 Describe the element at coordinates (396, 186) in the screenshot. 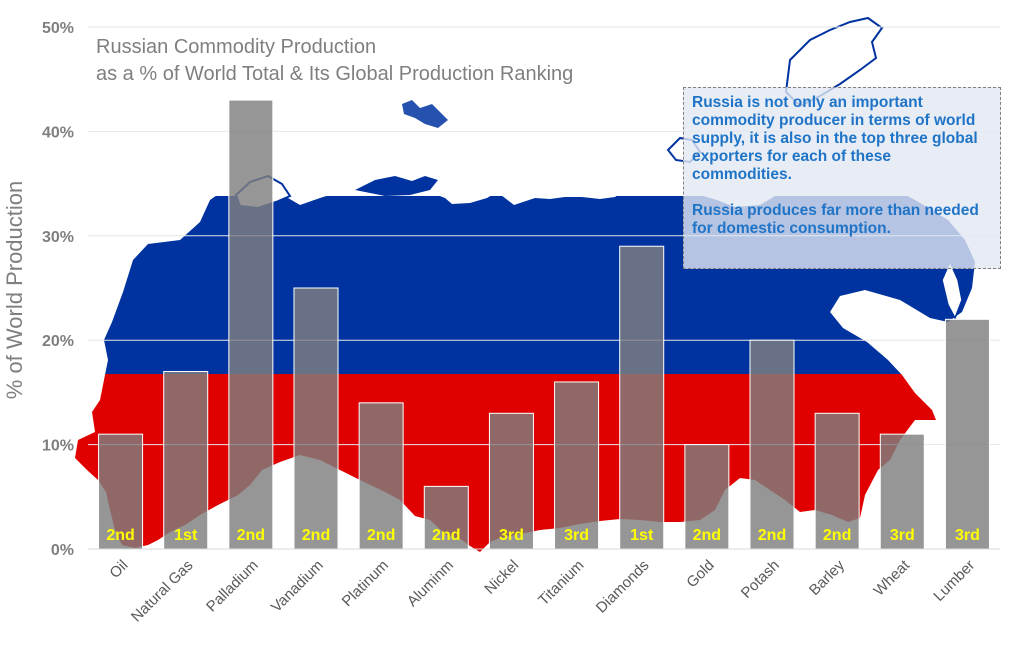

I see `severnaya-zemlya-islands` at that location.